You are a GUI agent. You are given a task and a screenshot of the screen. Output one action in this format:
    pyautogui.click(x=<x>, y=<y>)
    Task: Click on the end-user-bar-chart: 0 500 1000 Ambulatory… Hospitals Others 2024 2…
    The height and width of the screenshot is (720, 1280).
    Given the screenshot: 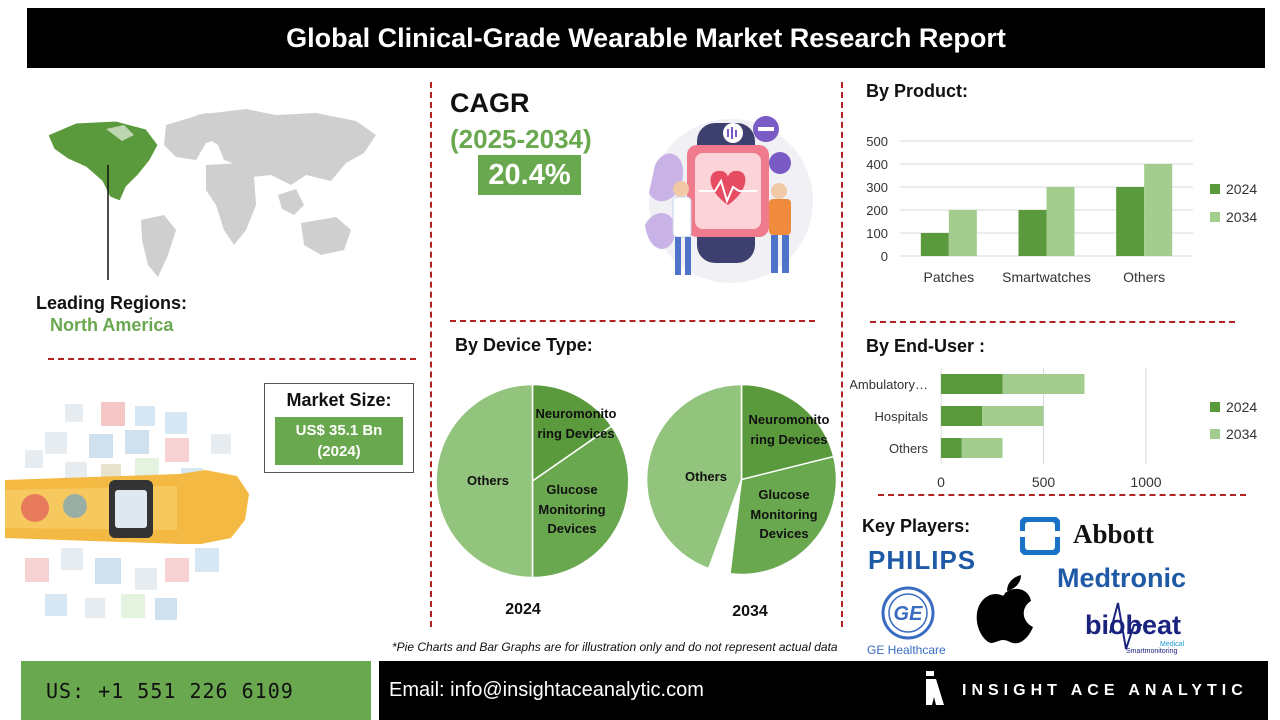 What is the action you would take?
    pyautogui.click(x=1053, y=429)
    